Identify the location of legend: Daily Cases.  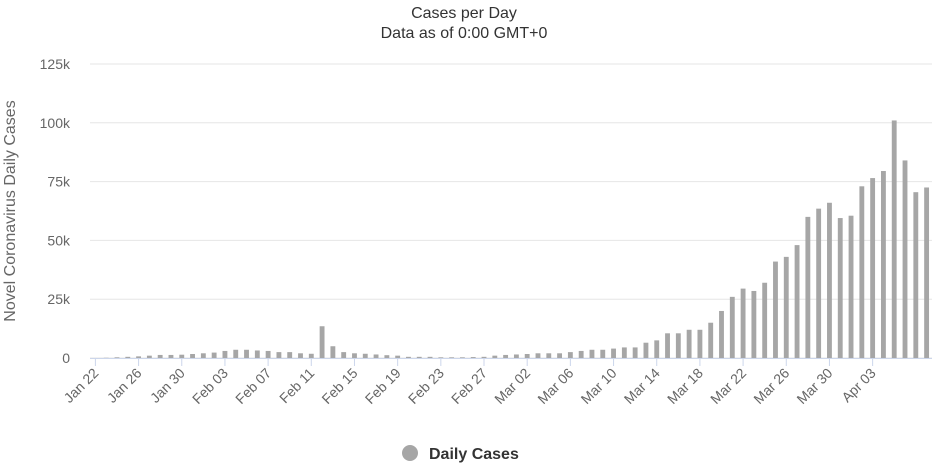
(460, 454).